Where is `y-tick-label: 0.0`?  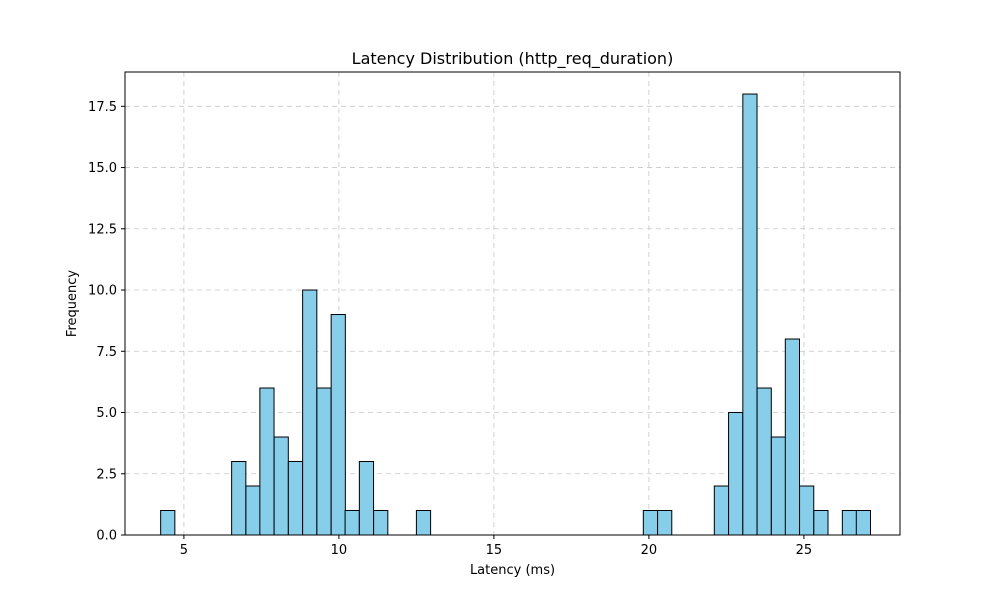
y-tick-label: 0.0 is located at coordinates (106, 536).